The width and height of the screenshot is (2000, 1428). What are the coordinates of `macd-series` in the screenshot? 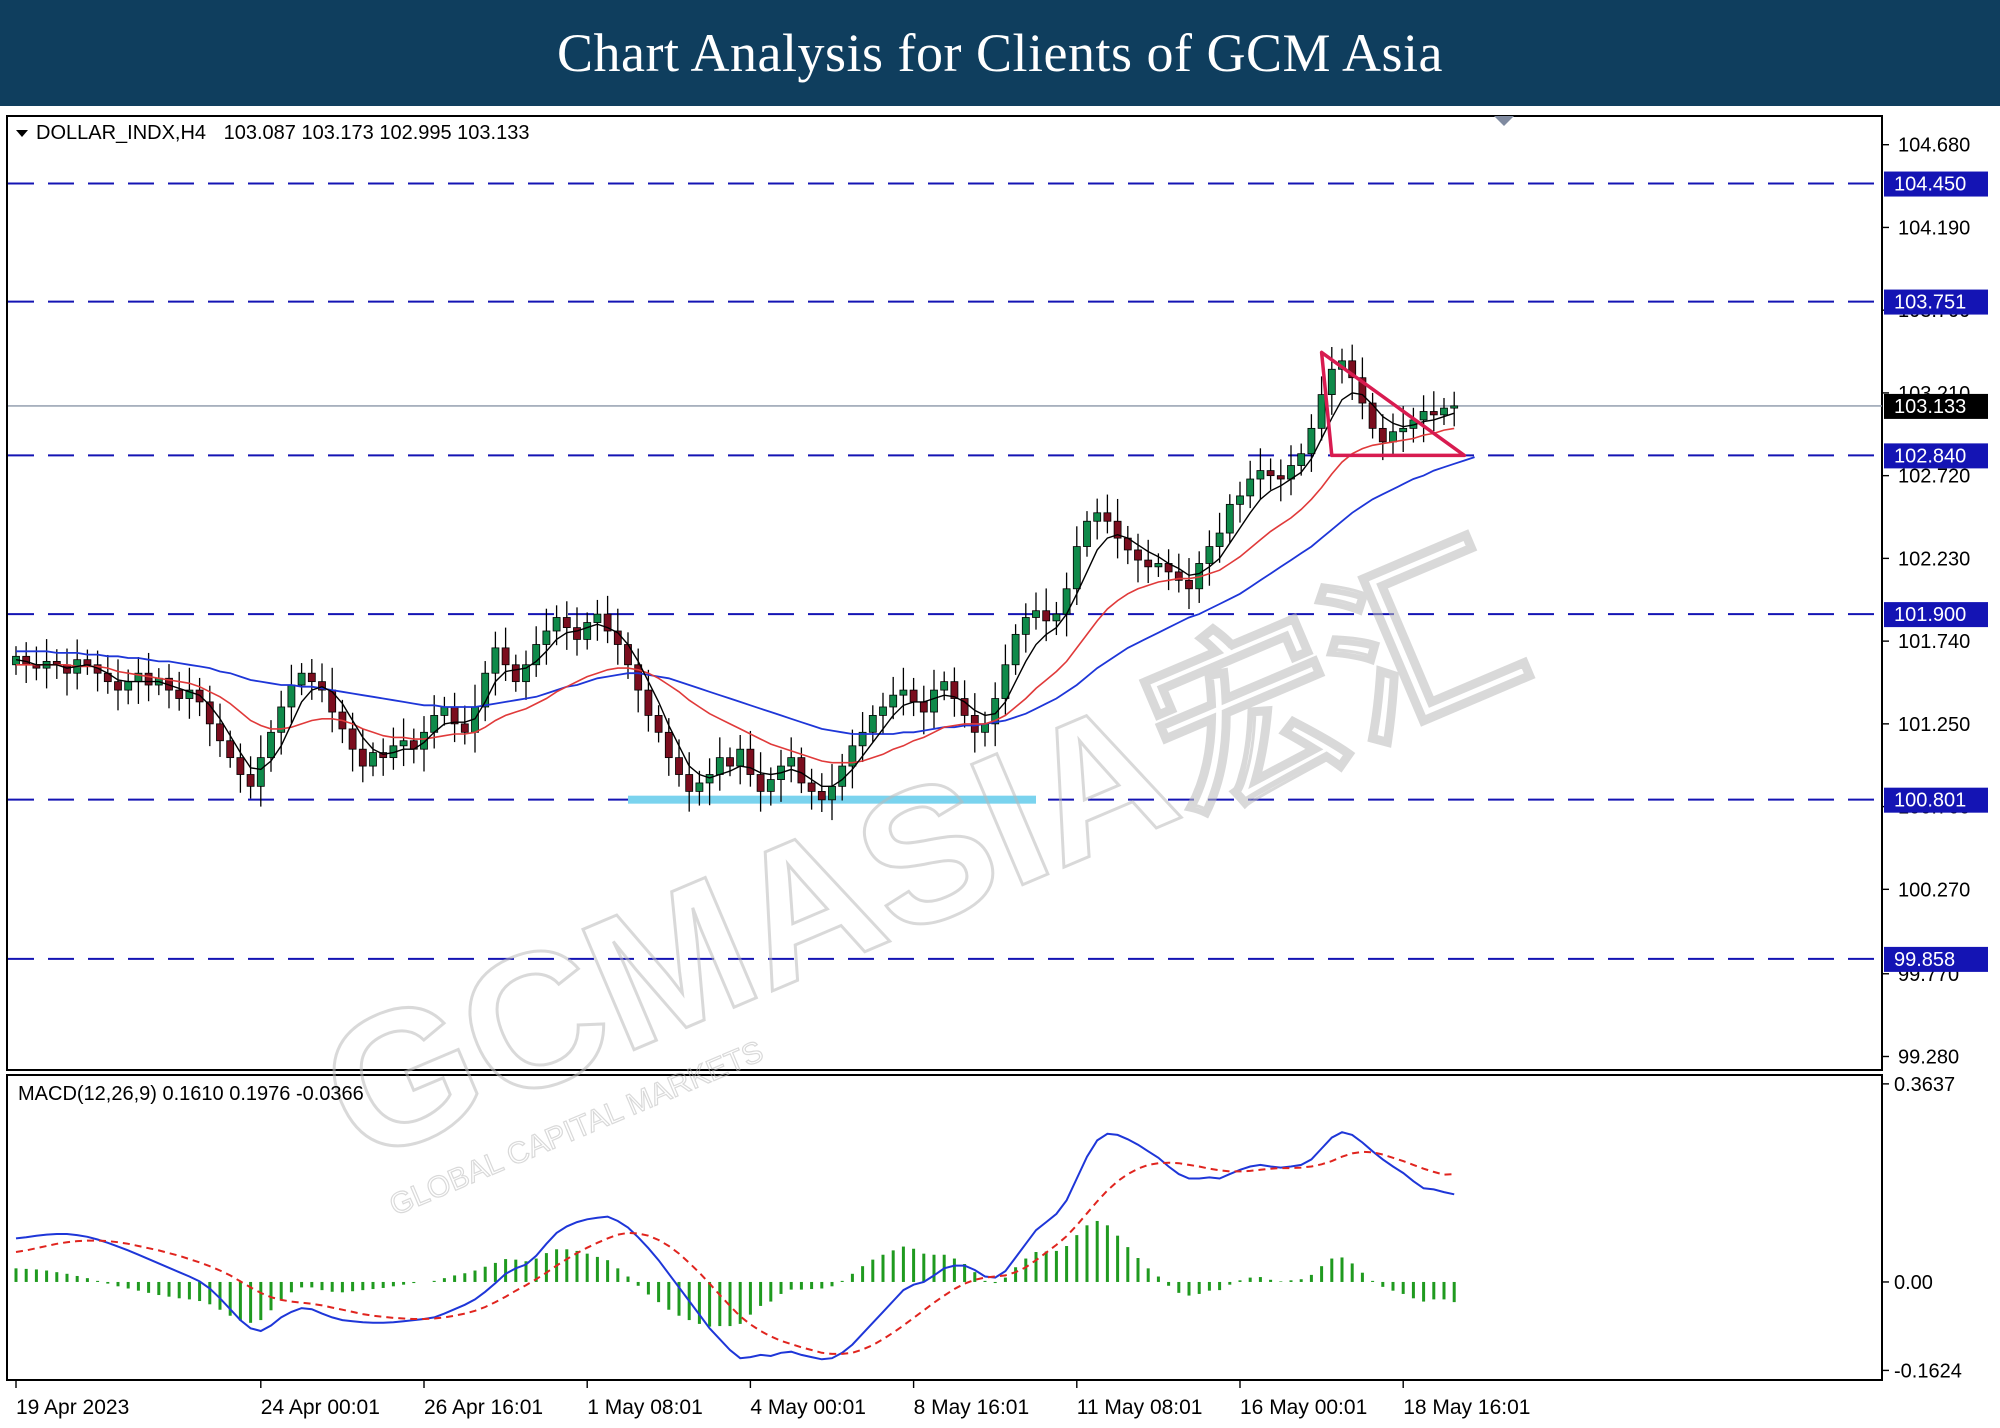 It's located at (735, 1246).